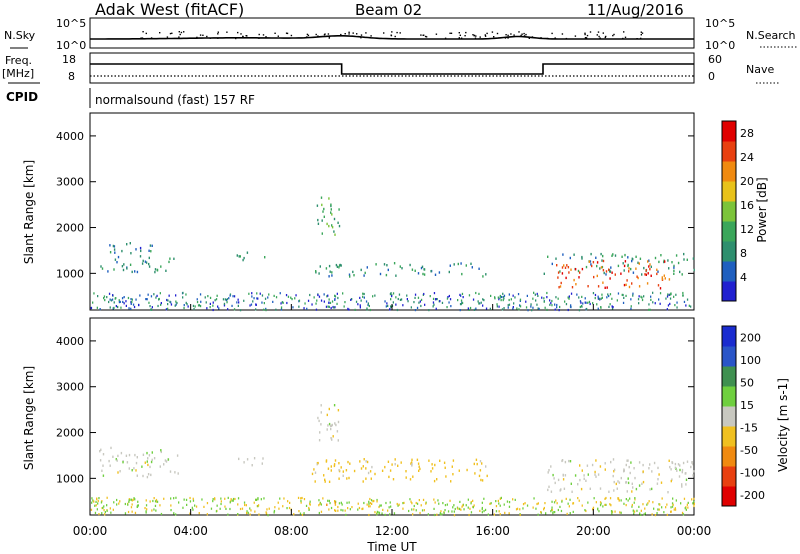 The height and width of the screenshot is (554, 800). What do you see at coordinates (70, 182) in the screenshot?
I see `ytick-label: 3000` at bounding box center [70, 182].